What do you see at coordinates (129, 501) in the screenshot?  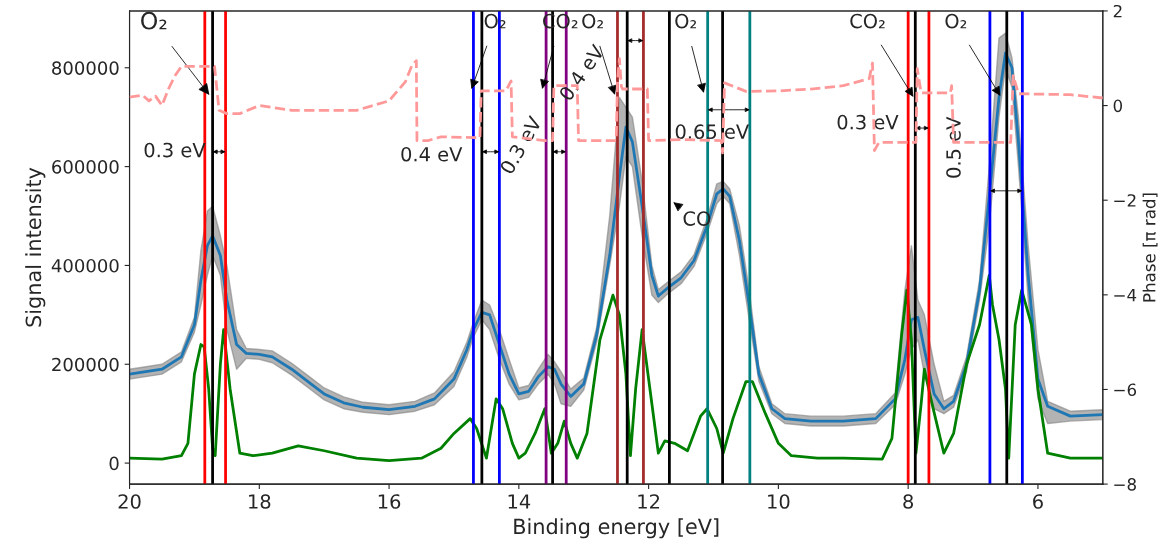 I see `x-tick-label: 20` at bounding box center [129, 501].